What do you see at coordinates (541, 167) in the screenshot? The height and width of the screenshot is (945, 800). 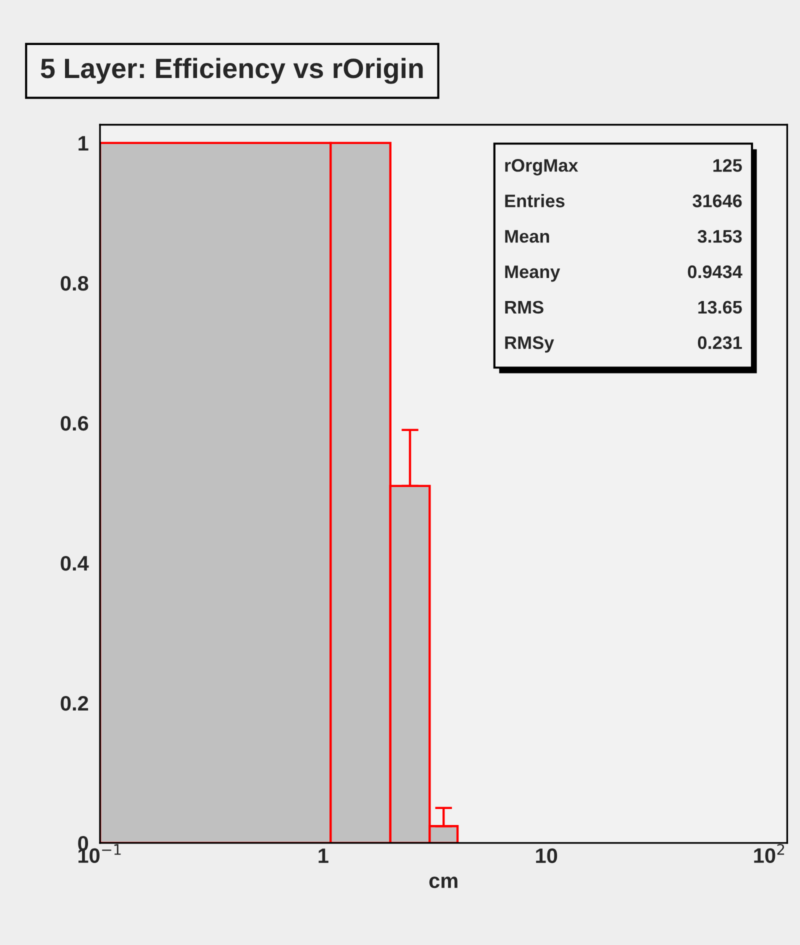 I see `annotation: rOrgMax` at bounding box center [541, 167].